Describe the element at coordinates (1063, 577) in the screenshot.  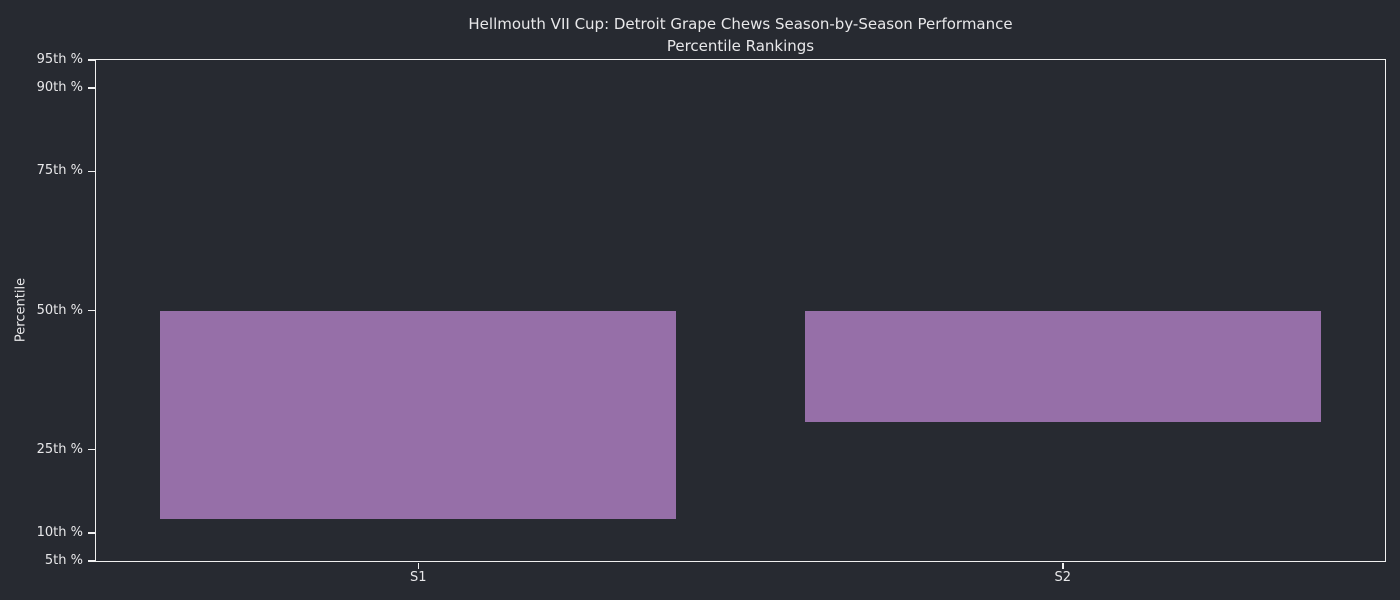
I see `x-tick-label: S2` at that location.